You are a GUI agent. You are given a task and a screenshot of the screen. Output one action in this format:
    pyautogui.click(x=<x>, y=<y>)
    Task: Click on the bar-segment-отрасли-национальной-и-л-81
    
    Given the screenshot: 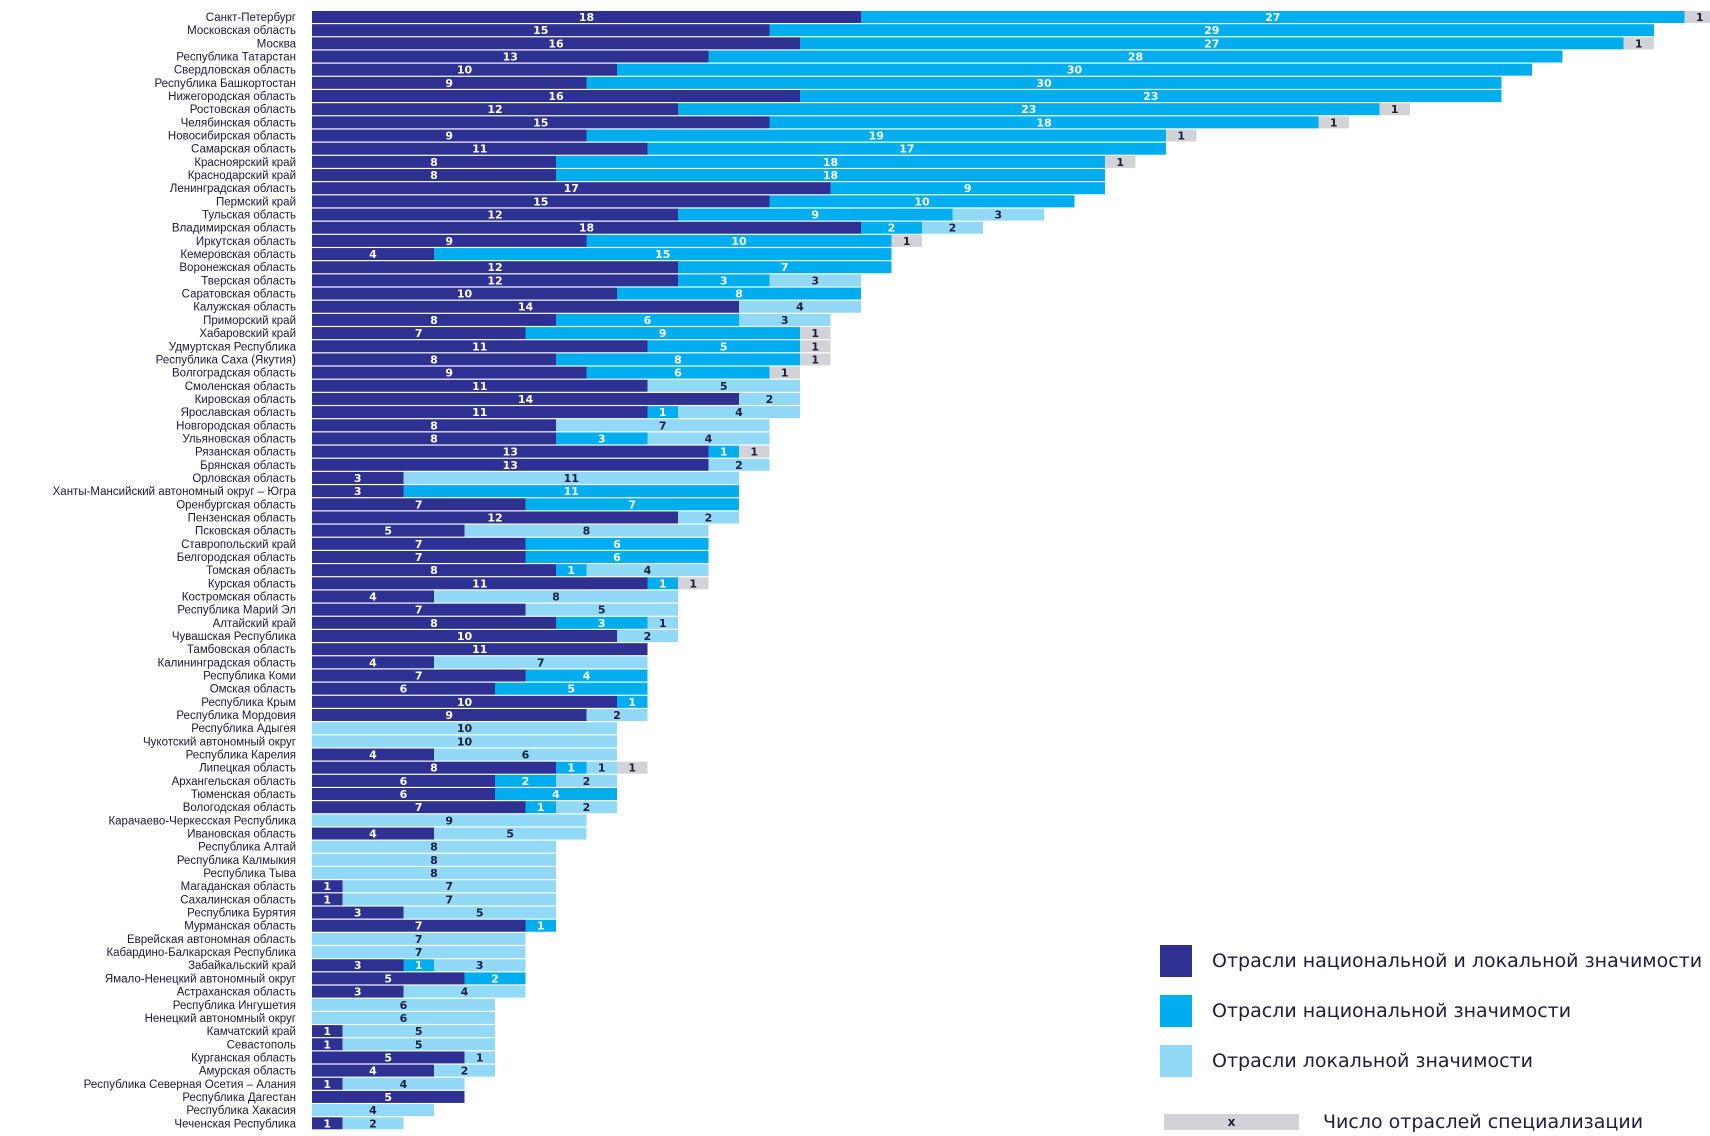 What is the action you would take?
    pyautogui.click(x=373, y=1070)
    